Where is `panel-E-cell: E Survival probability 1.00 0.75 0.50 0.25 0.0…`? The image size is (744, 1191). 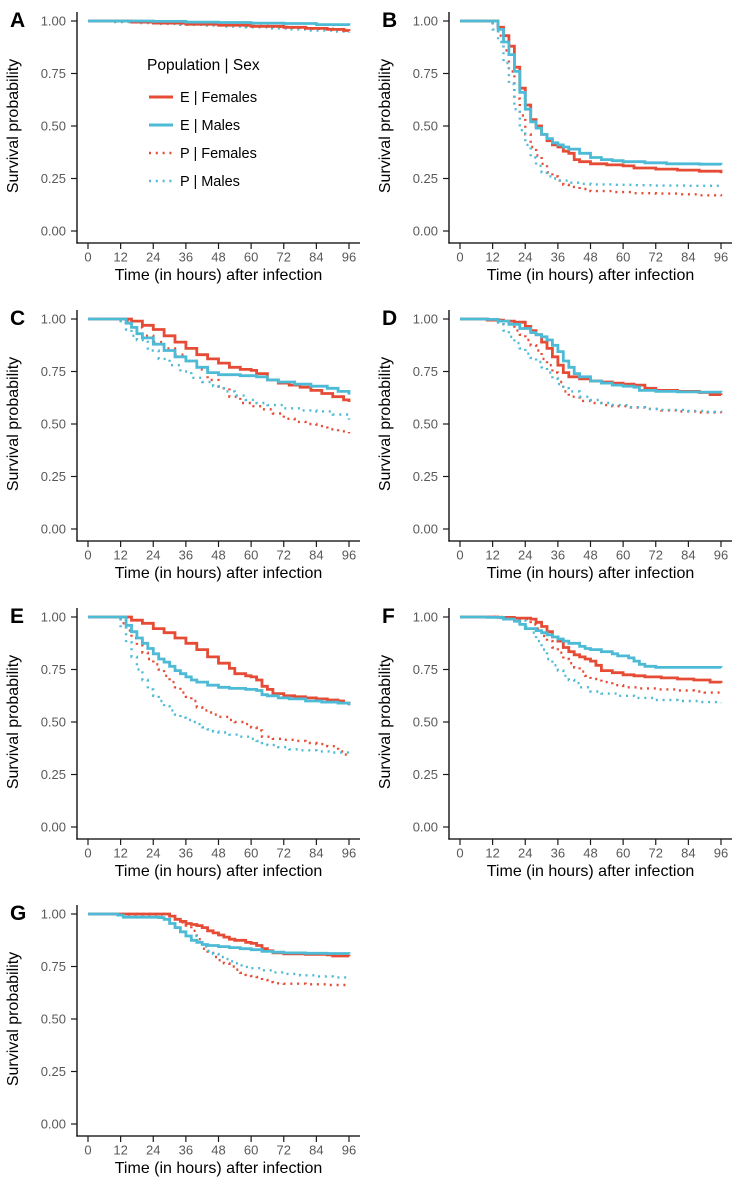 panel-E-cell: E Survival probability 1.00 0.75 0.50 0.25 0.0… is located at coordinates (186, 745).